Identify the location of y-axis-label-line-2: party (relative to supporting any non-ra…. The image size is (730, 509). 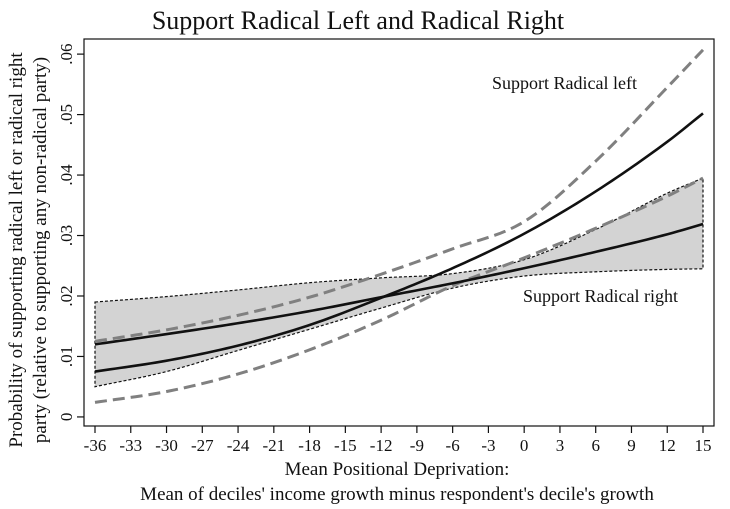
(40, 250).